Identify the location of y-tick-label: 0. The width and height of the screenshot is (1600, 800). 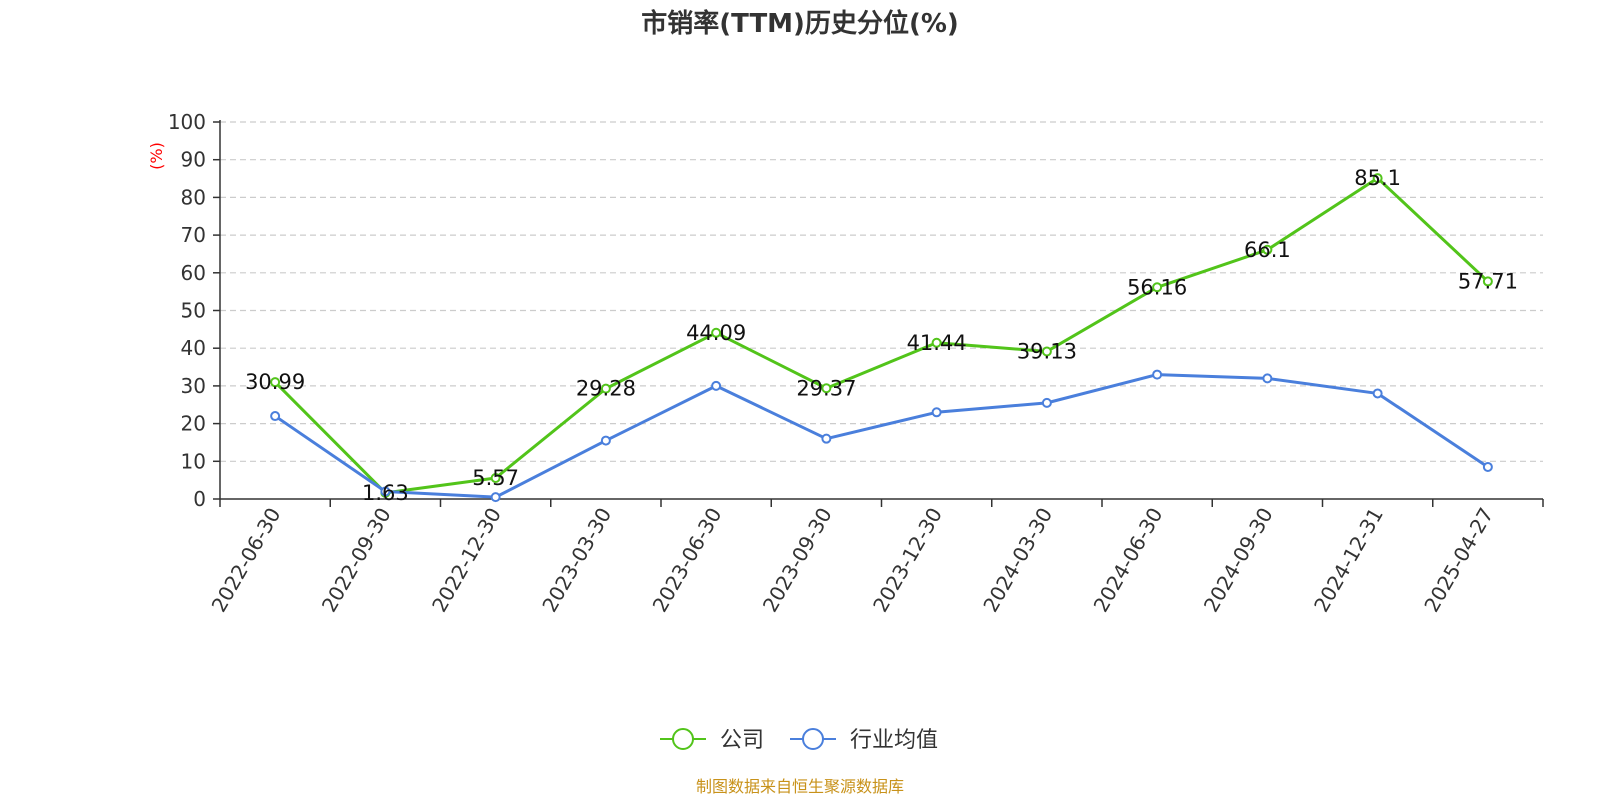
(199, 499).